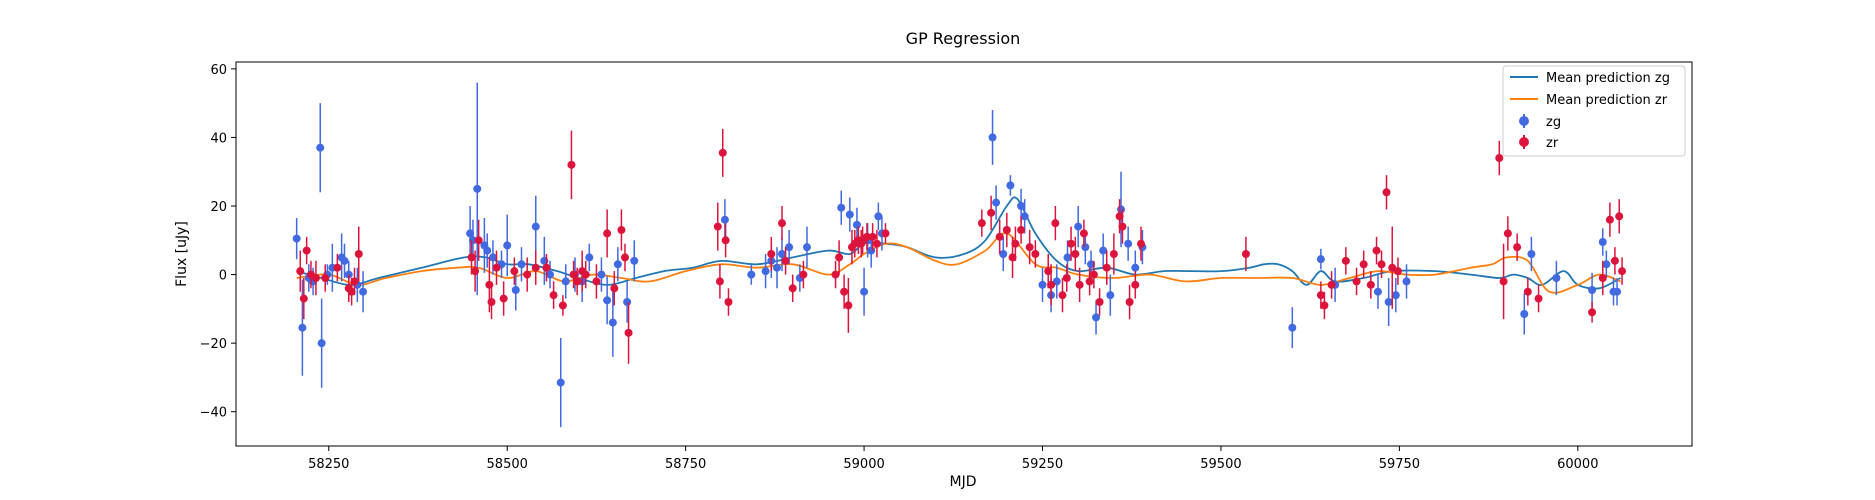  What do you see at coordinates (218, 242) in the screenshot?
I see `y-axis: −40 −20 0 20 40 60` at bounding box center [218, 242].